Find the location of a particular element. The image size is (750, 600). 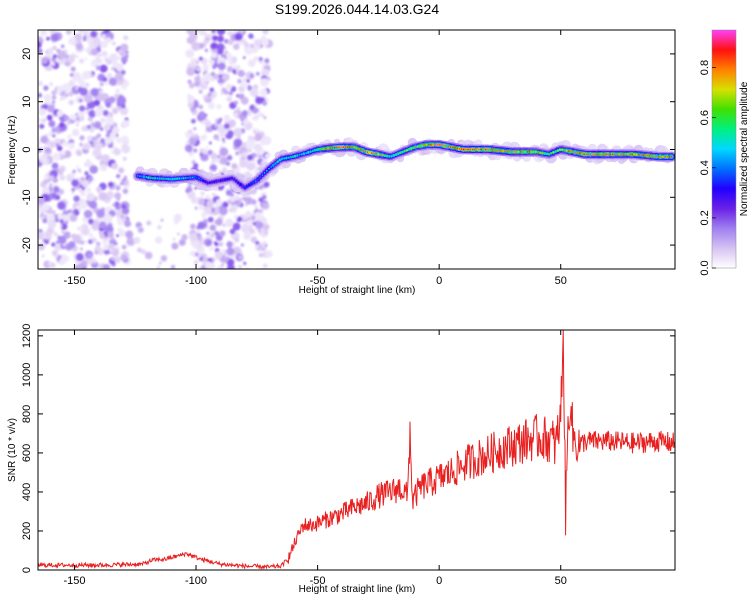

x-tick-label: -50 is located at coordinates (318, 281).